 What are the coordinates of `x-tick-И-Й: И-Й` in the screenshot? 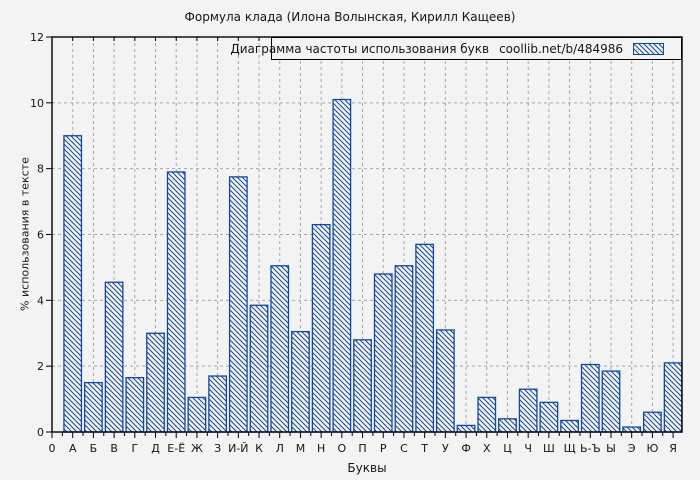 It's located at (238, 448).